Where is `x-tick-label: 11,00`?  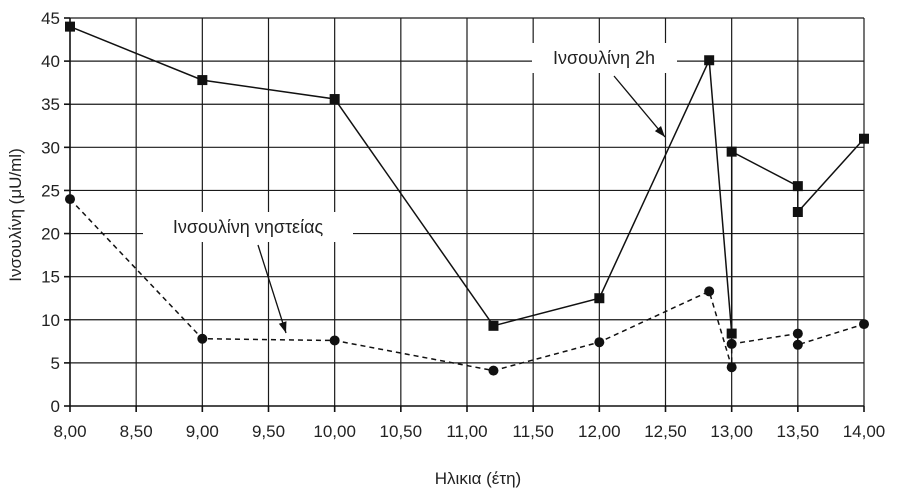 x-tick-label: 11,00 is located at coordinates (466, 431).